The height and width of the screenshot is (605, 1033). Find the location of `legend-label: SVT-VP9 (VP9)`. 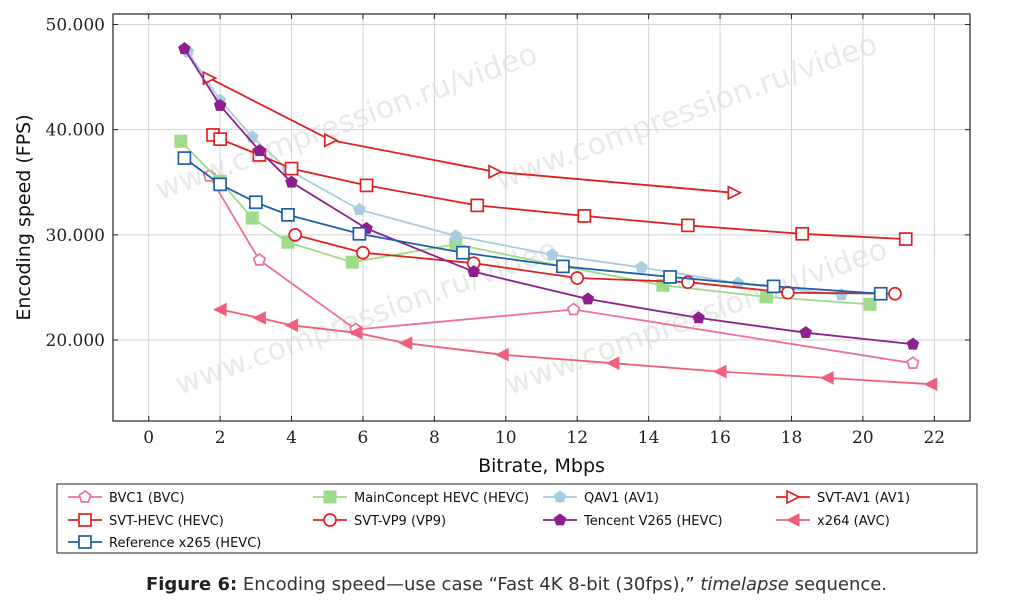

legend-label: SVT-VP9 (VP9) is located at coordinates (400, 521).